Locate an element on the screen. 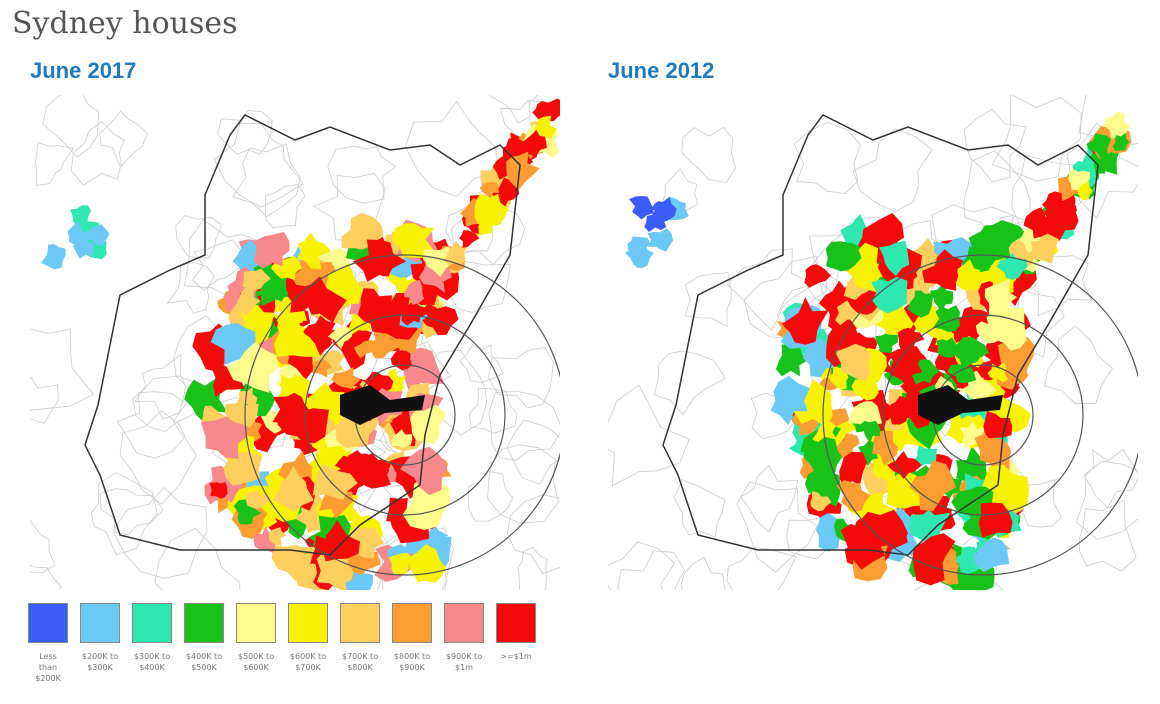  legend-item: $400K to $500K is located at coordinates (204, 638).